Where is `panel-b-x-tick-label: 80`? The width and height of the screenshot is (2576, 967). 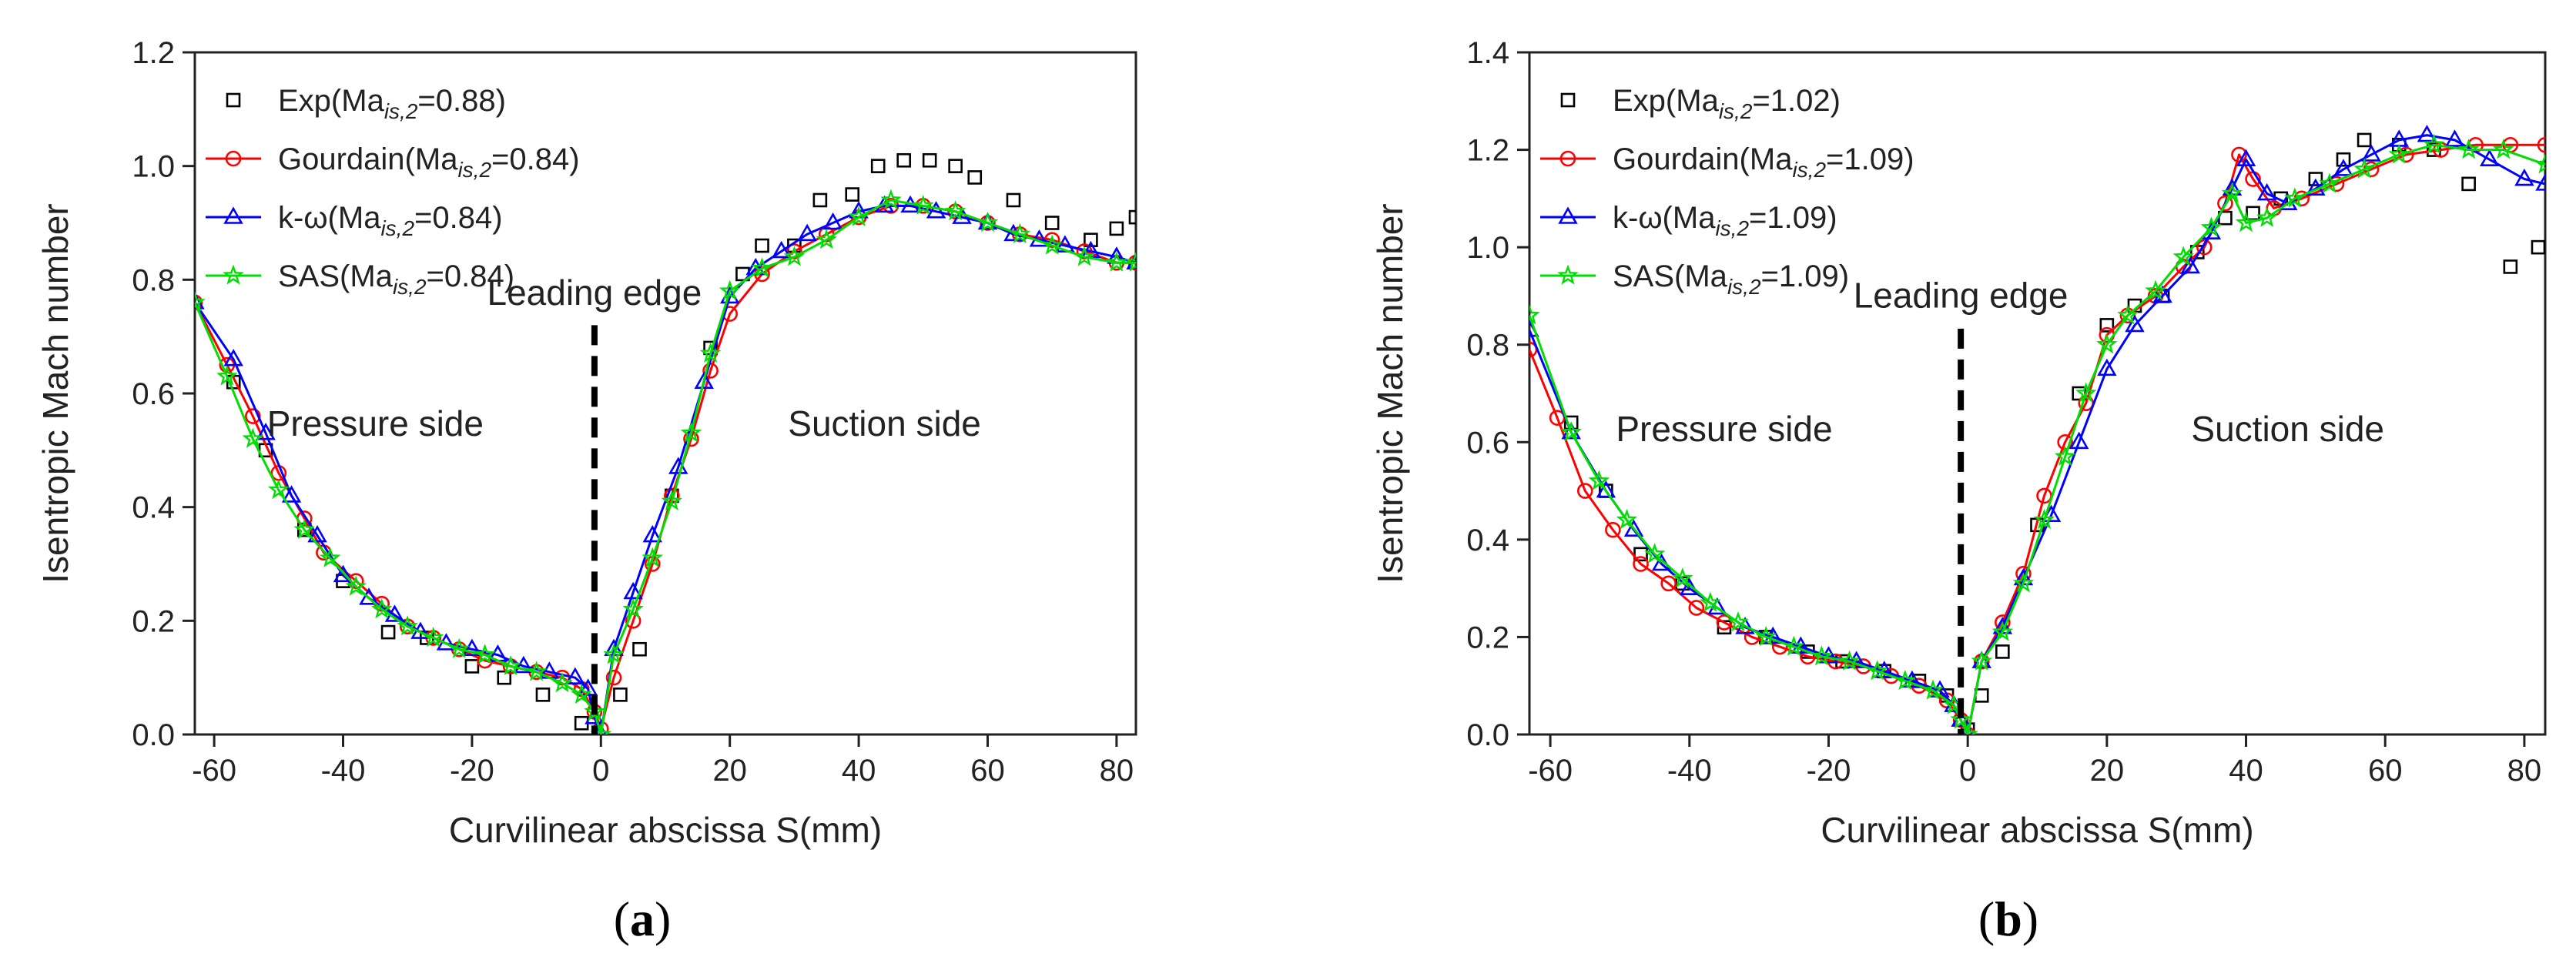
panel-b-x-tick-label: 80 is located at coordinates (2524, 771).